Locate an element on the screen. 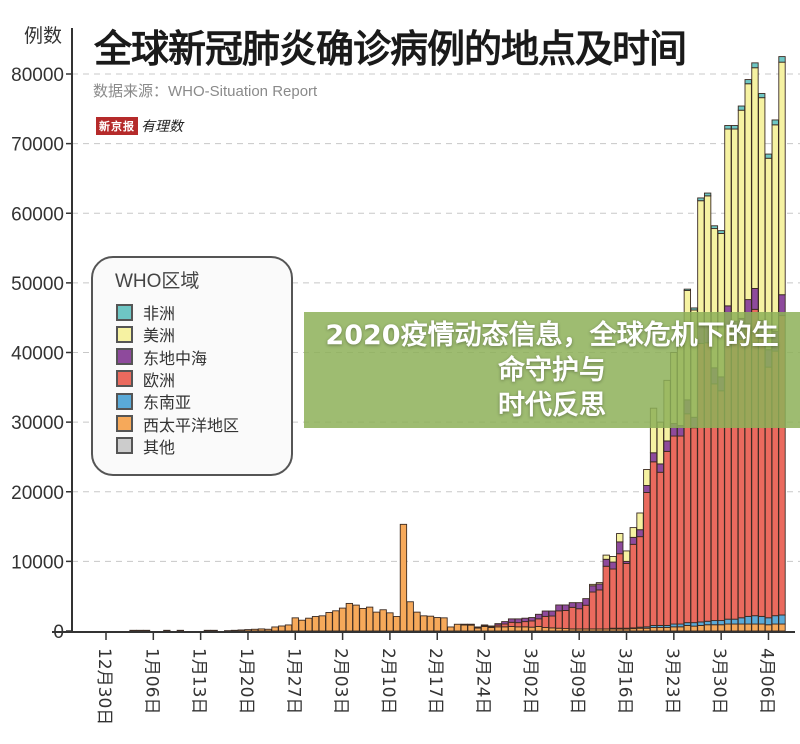  bar-2/23 is located at coordinates (478, 629).